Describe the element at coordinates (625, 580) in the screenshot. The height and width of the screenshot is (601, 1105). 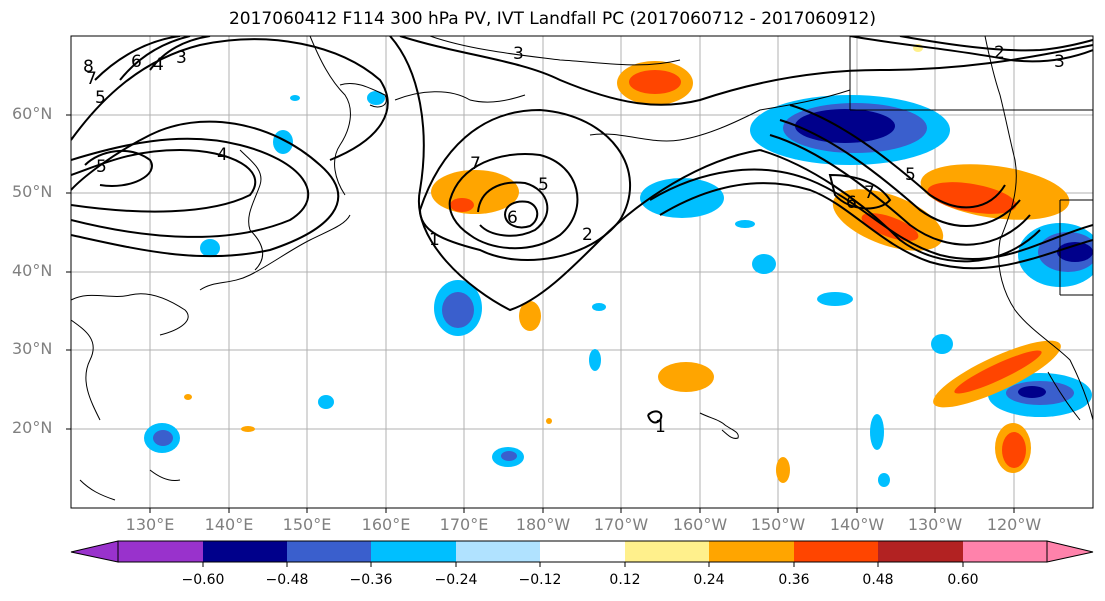
I see `colorbar-tick-label: 0.12` at that location.